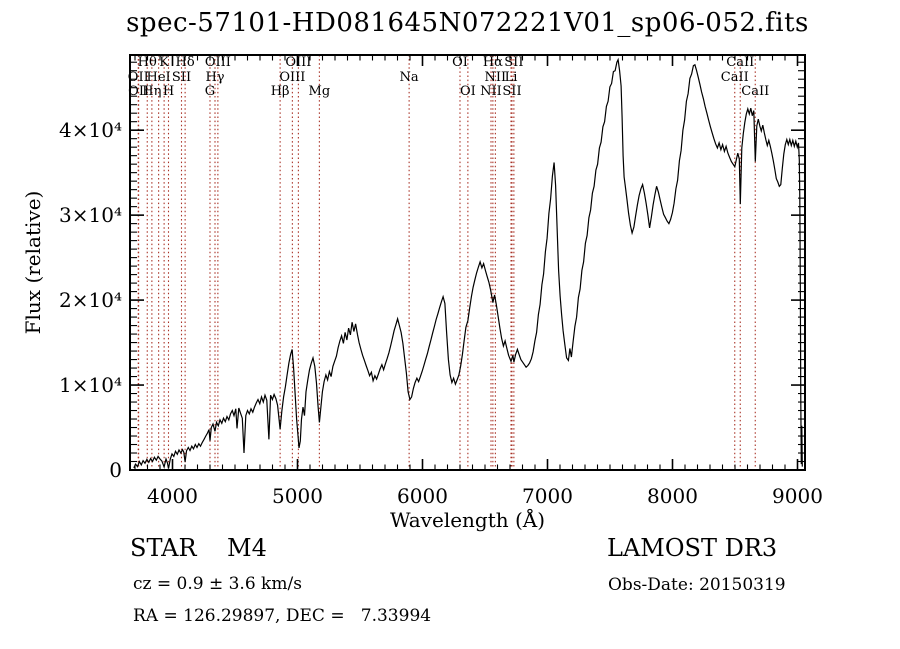 Image resolution: width=900 pixels, height=649 pixels. What do you see at coordinates (164, 62) in the screenshot?
I see `spectral-line-label: K` at bounding box center [164, 62].